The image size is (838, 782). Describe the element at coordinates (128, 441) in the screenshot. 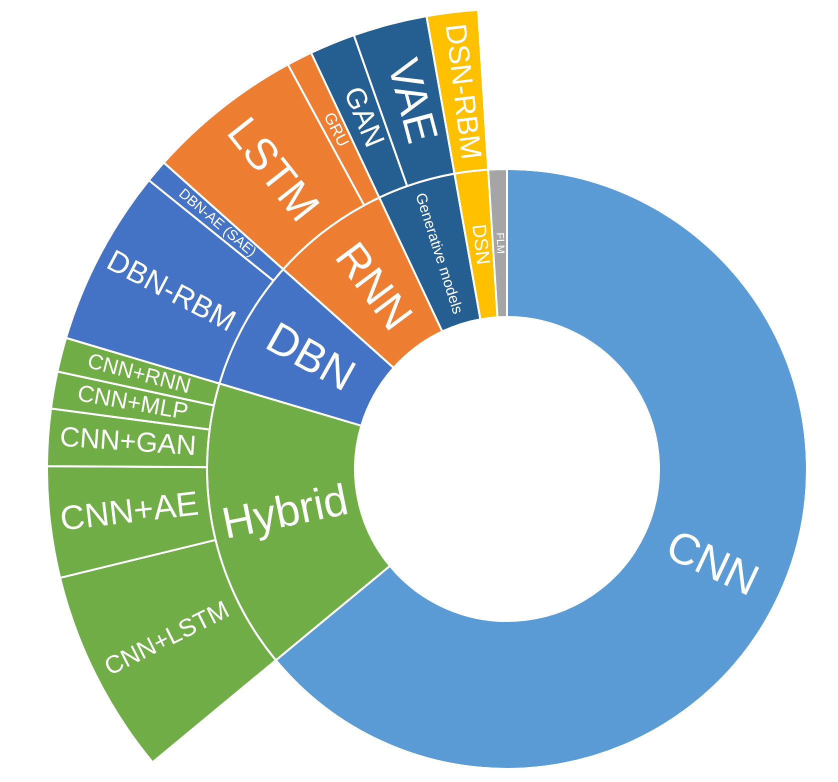

I see `slice-label: CNN+GAN` at that location.